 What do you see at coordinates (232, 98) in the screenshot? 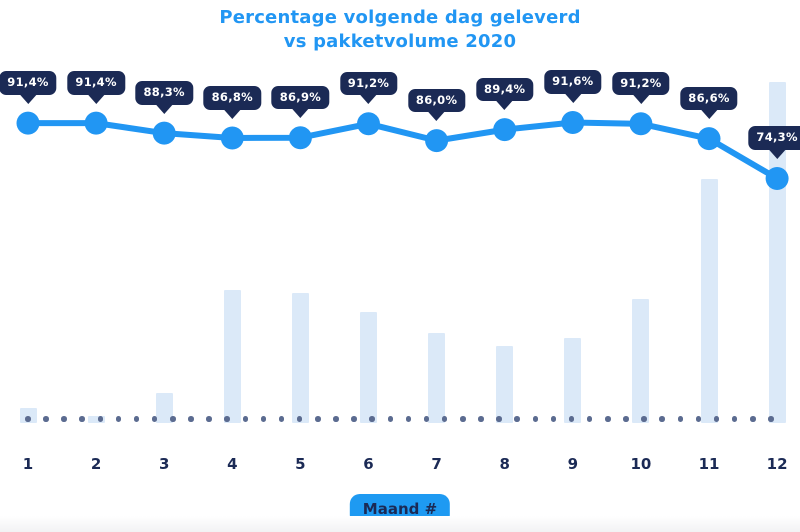
I see `data-label-tooltip-month-4: 86,8%` at bounding box center [232, 98].